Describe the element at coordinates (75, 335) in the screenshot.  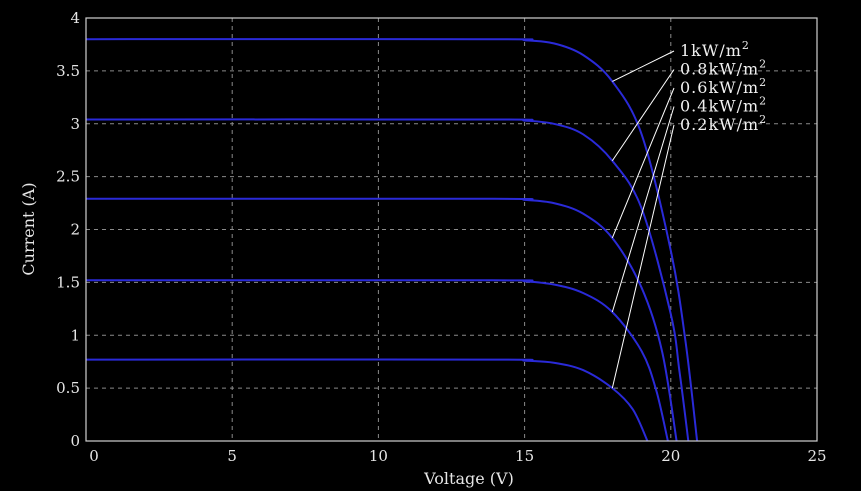
I see `y-tick-label: 1` at that location.